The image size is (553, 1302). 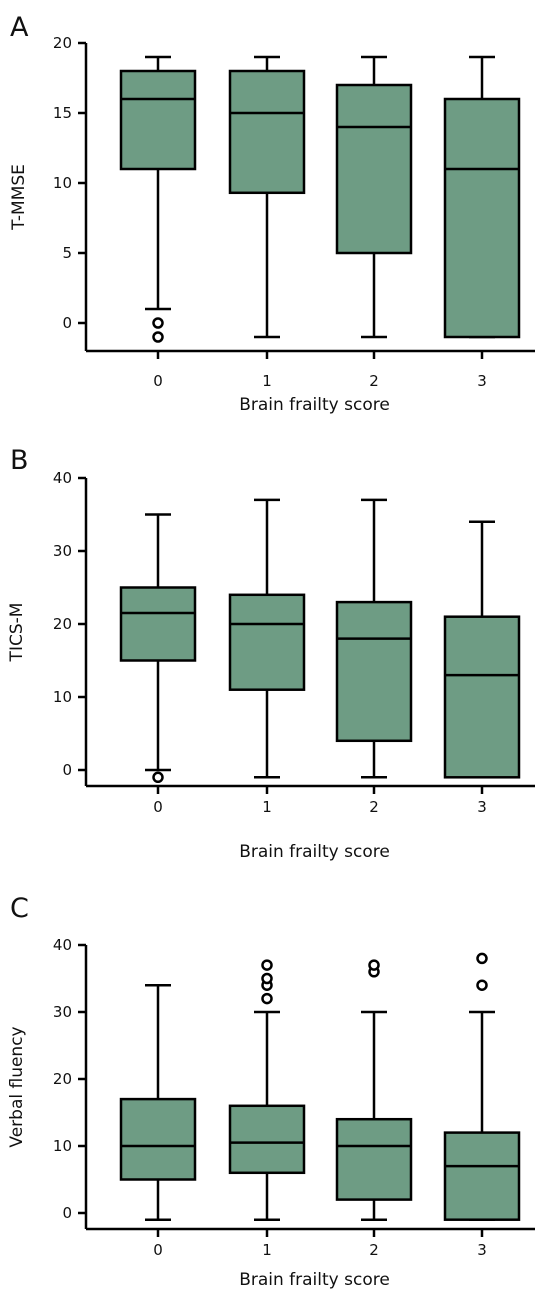 What do you see at coordinates (158, 777) in the screenshot?
I see `panel-b-outlier-point` at bounding box center [158, 777].